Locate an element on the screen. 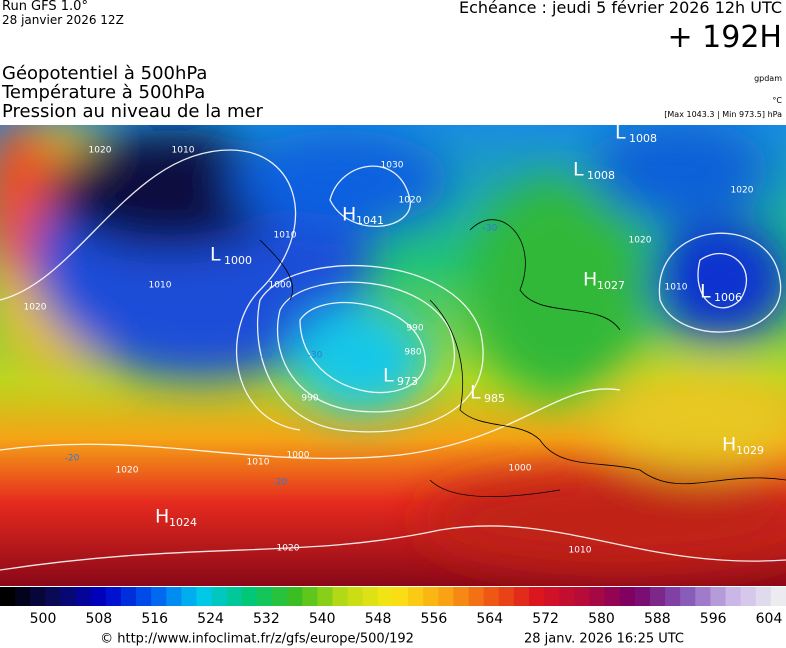 The image size is (786, 648). center-value: 1006 is located at coordinates (728, 297).